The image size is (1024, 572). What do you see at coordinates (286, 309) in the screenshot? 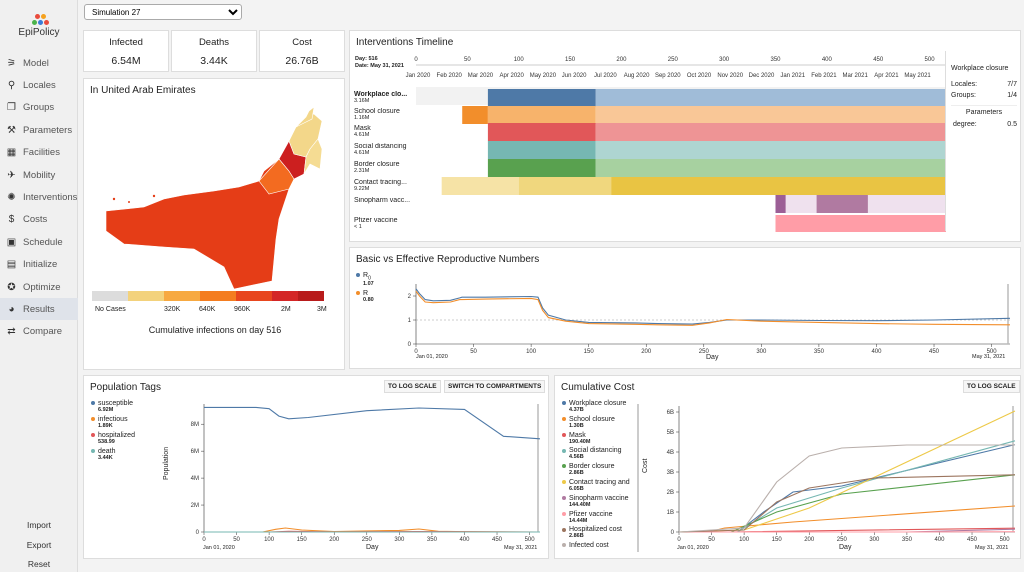
I see `legend-label-2m: 2M` at bounding box center [286, 309].